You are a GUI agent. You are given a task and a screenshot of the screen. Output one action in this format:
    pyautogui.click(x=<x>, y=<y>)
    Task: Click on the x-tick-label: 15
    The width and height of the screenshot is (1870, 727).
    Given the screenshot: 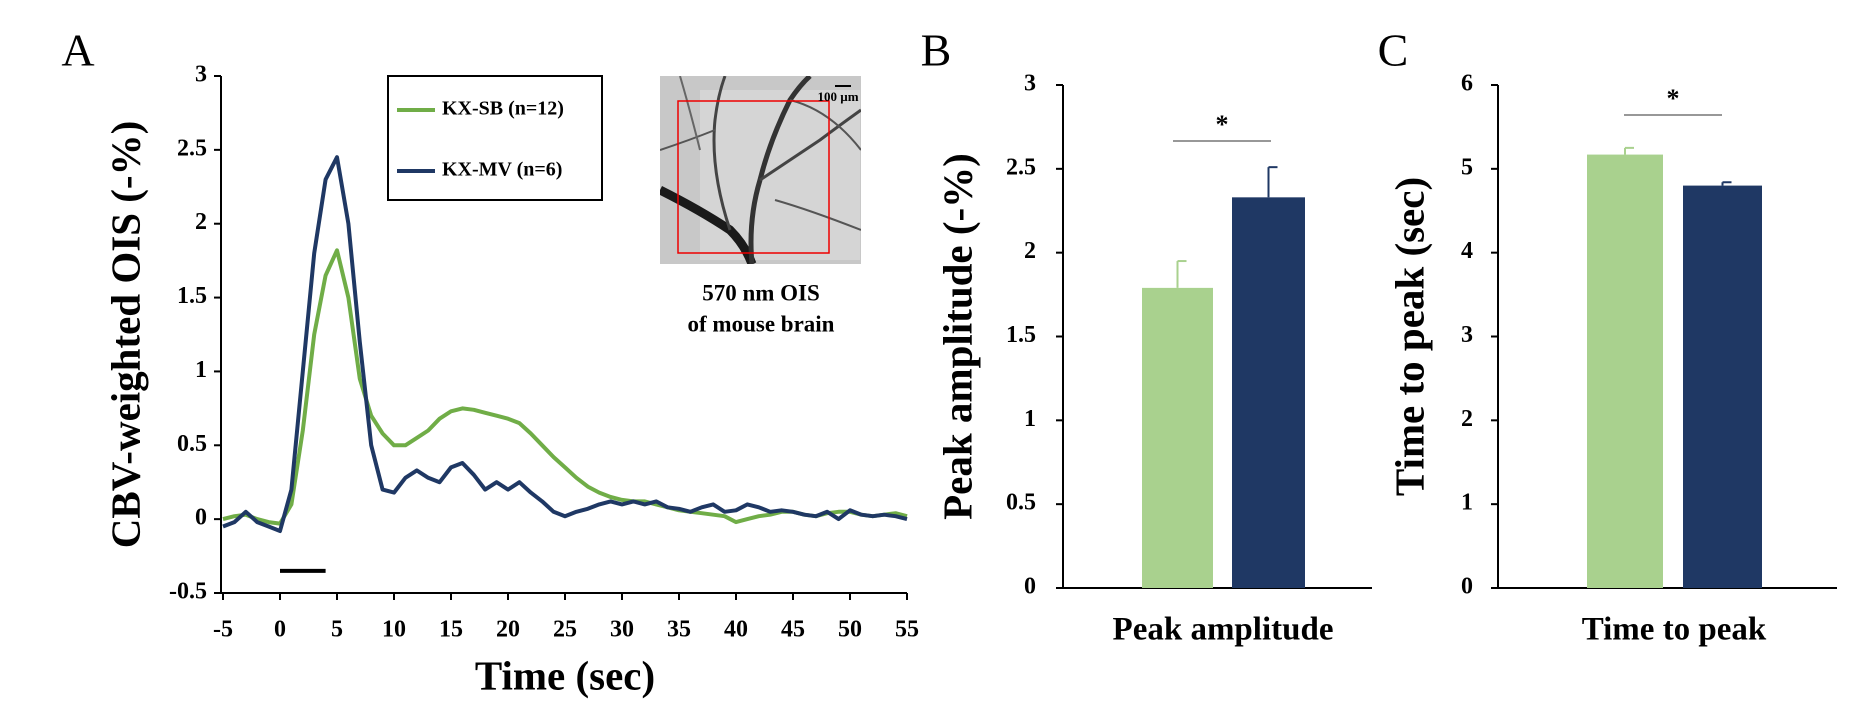 What is the action you would take?
    pyautogui.click(x=451, y=630)
    